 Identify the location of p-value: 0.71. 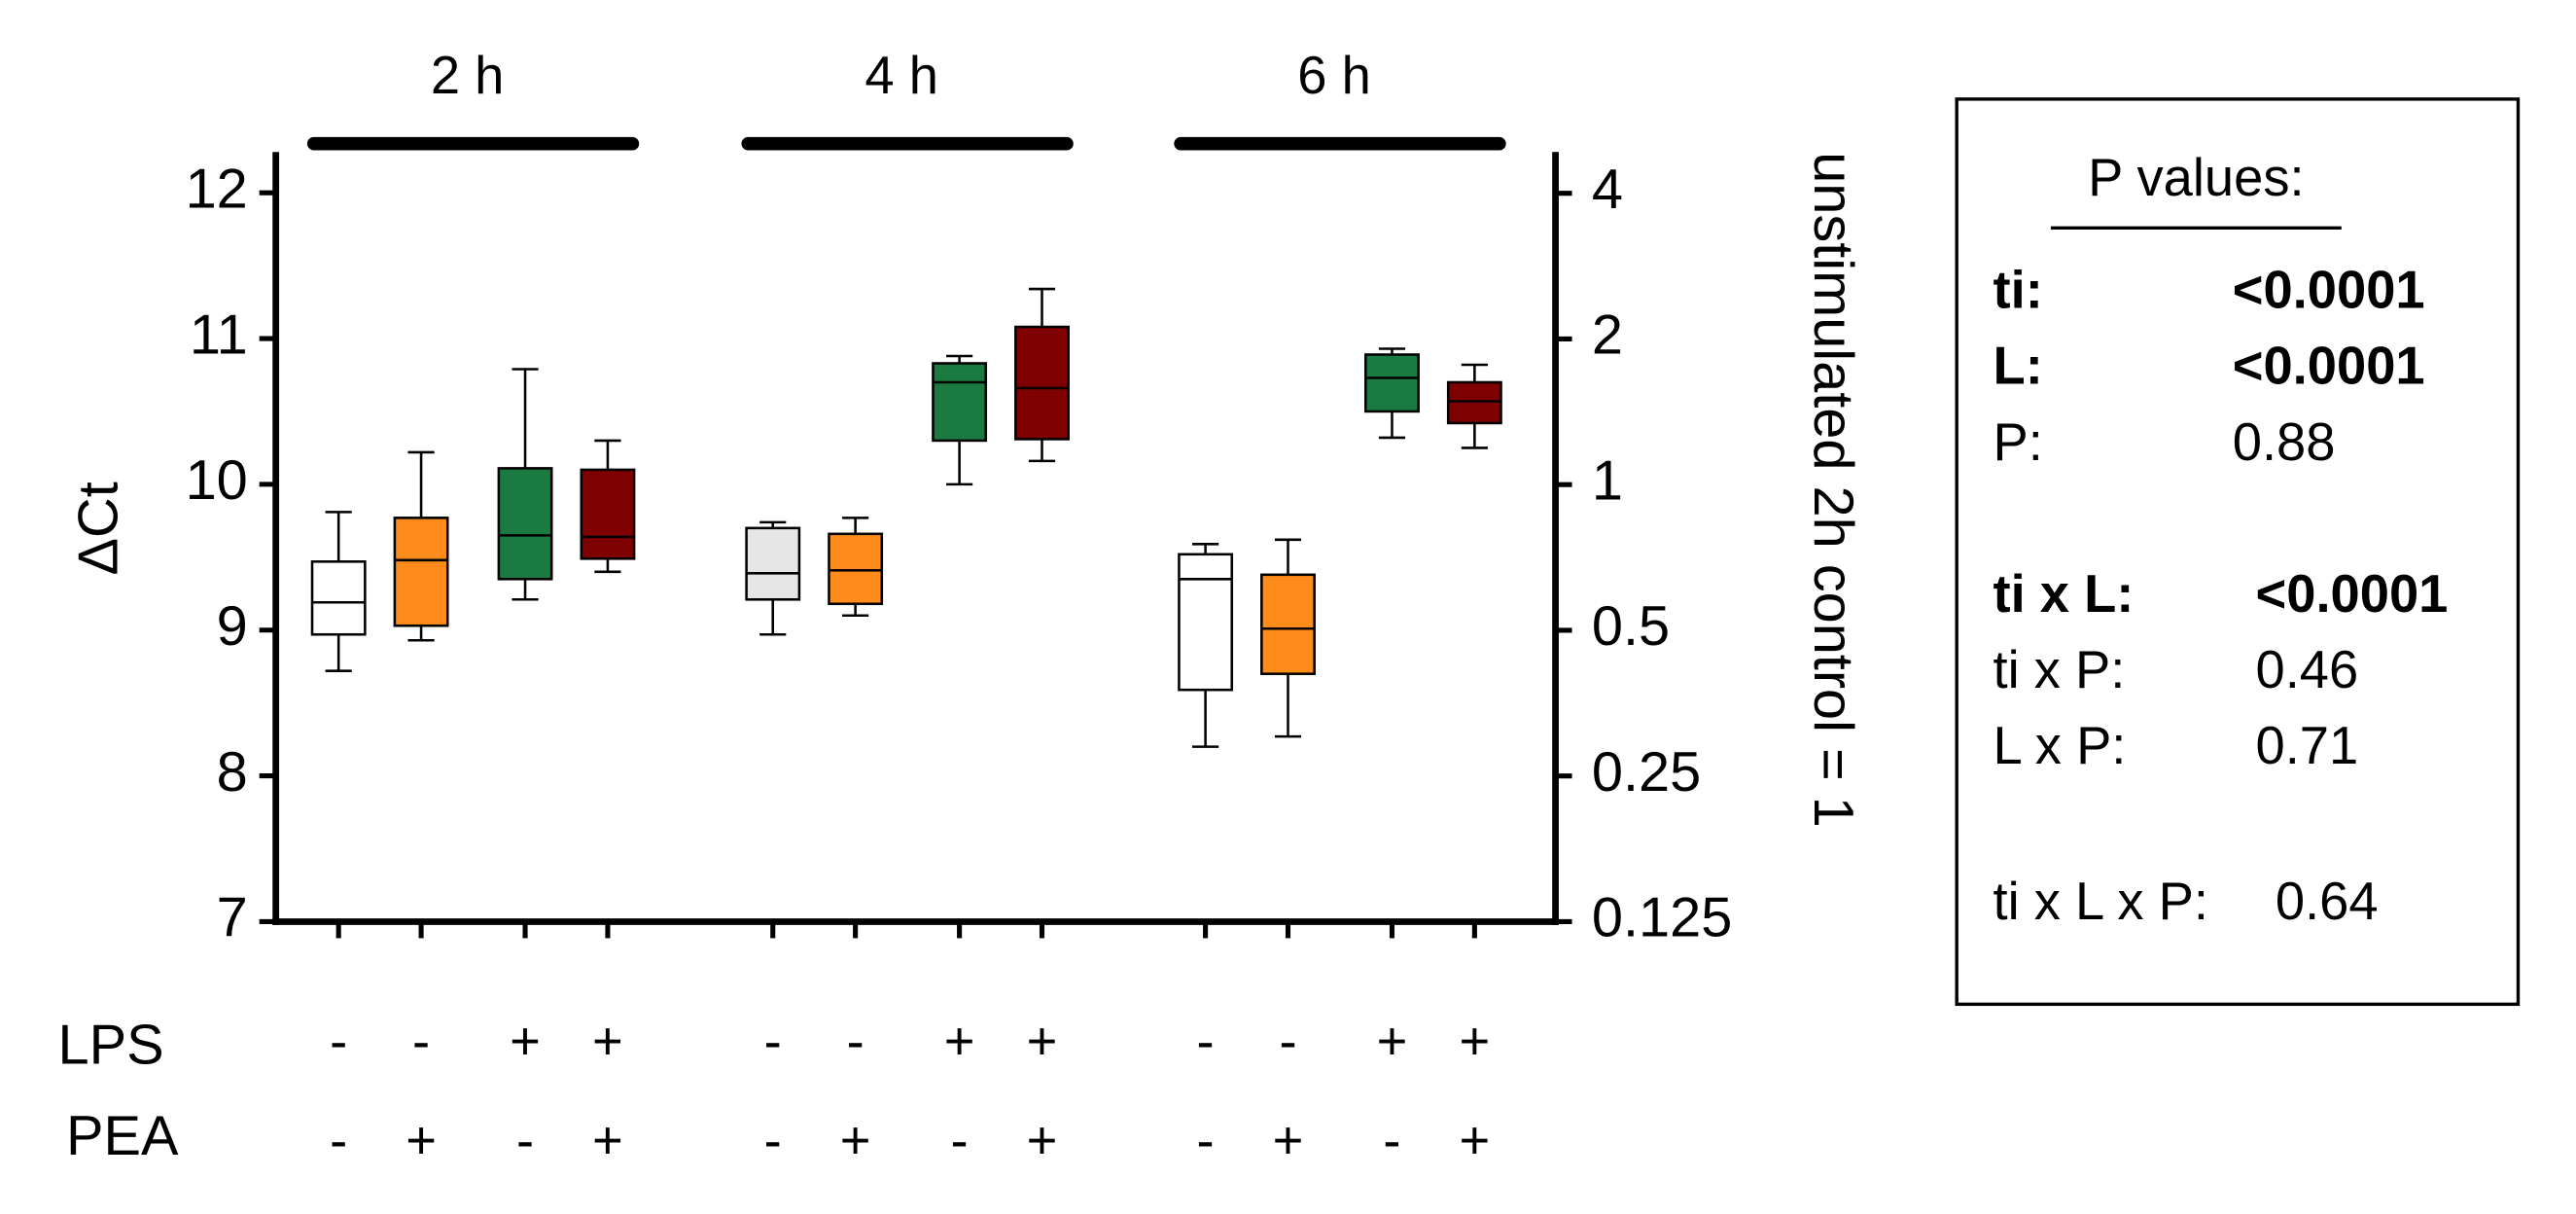
(2308, 745).